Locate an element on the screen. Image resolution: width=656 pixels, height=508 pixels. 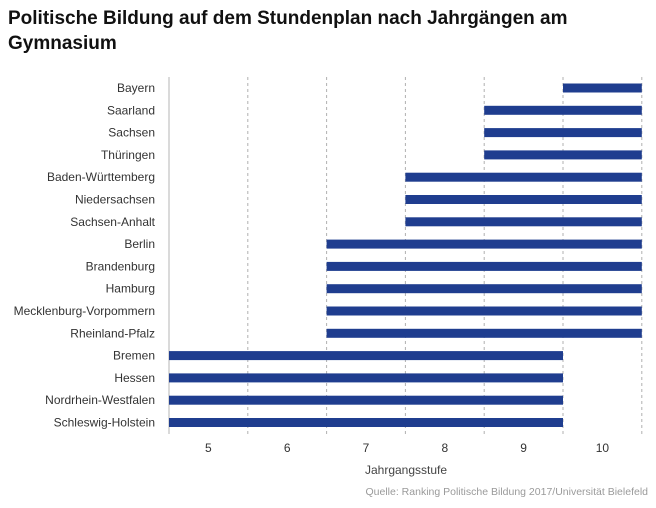
bar-hamburg is located at coordinates (484, 289).